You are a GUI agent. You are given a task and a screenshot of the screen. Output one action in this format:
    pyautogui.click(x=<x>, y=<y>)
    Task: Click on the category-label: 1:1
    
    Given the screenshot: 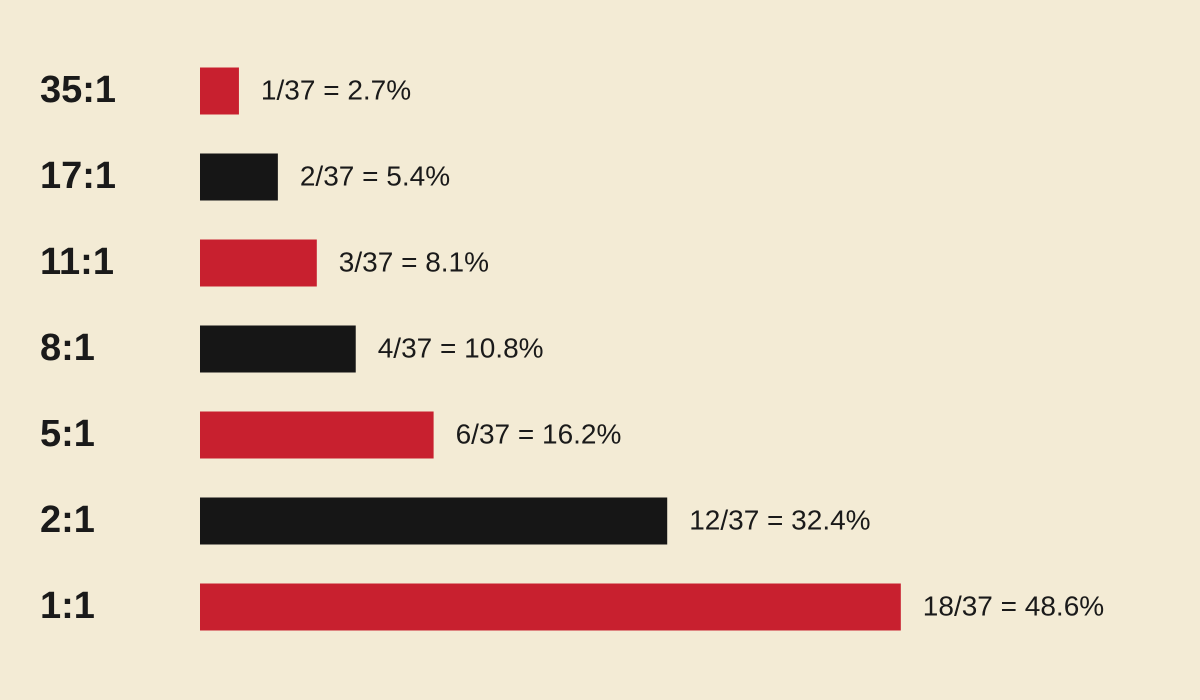 What is the action you would take?
    pyautogui.click(x=67, y=606)
    